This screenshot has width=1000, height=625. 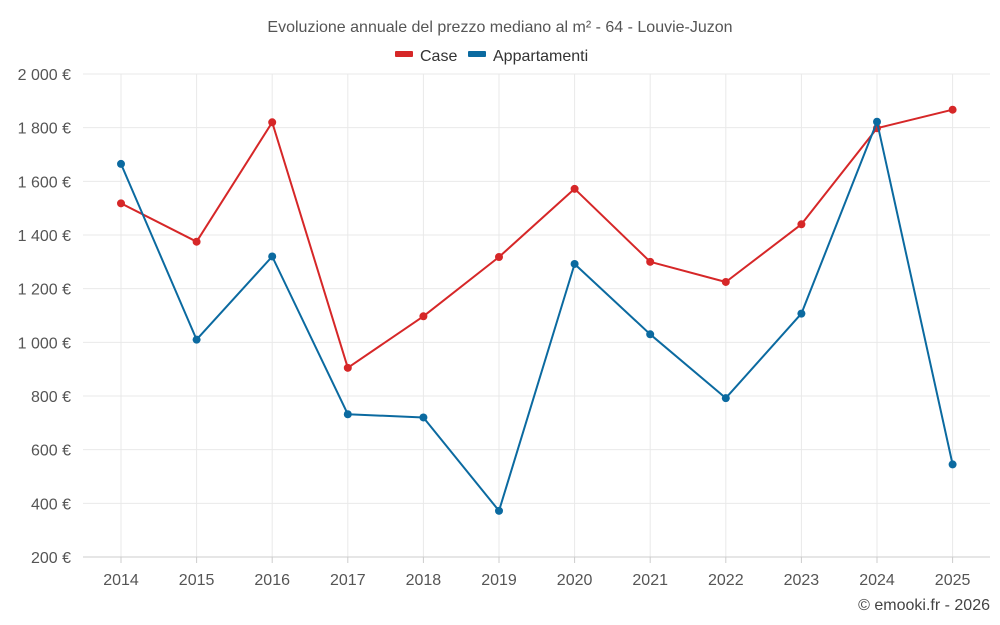 I want to click on y-tick-label: 200 €, so click(x=51, y=558).